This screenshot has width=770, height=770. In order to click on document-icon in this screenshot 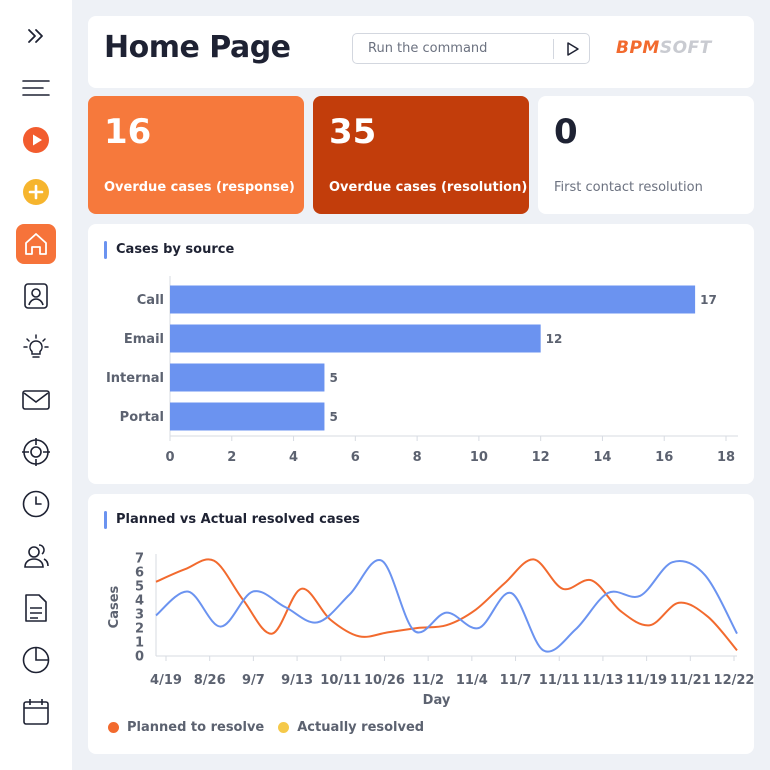, I will do `click(36, 608)`.